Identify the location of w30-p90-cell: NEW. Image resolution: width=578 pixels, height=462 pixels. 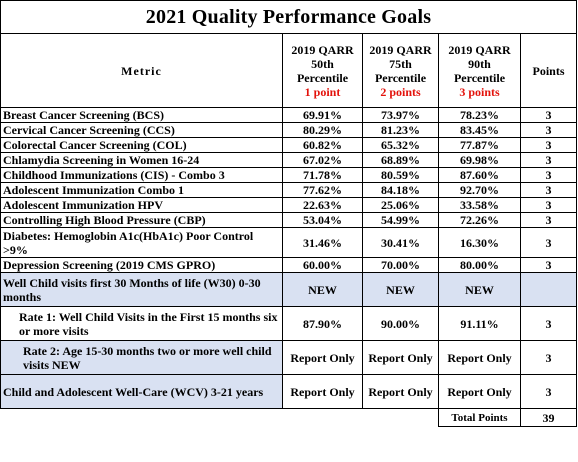
(479, 289).